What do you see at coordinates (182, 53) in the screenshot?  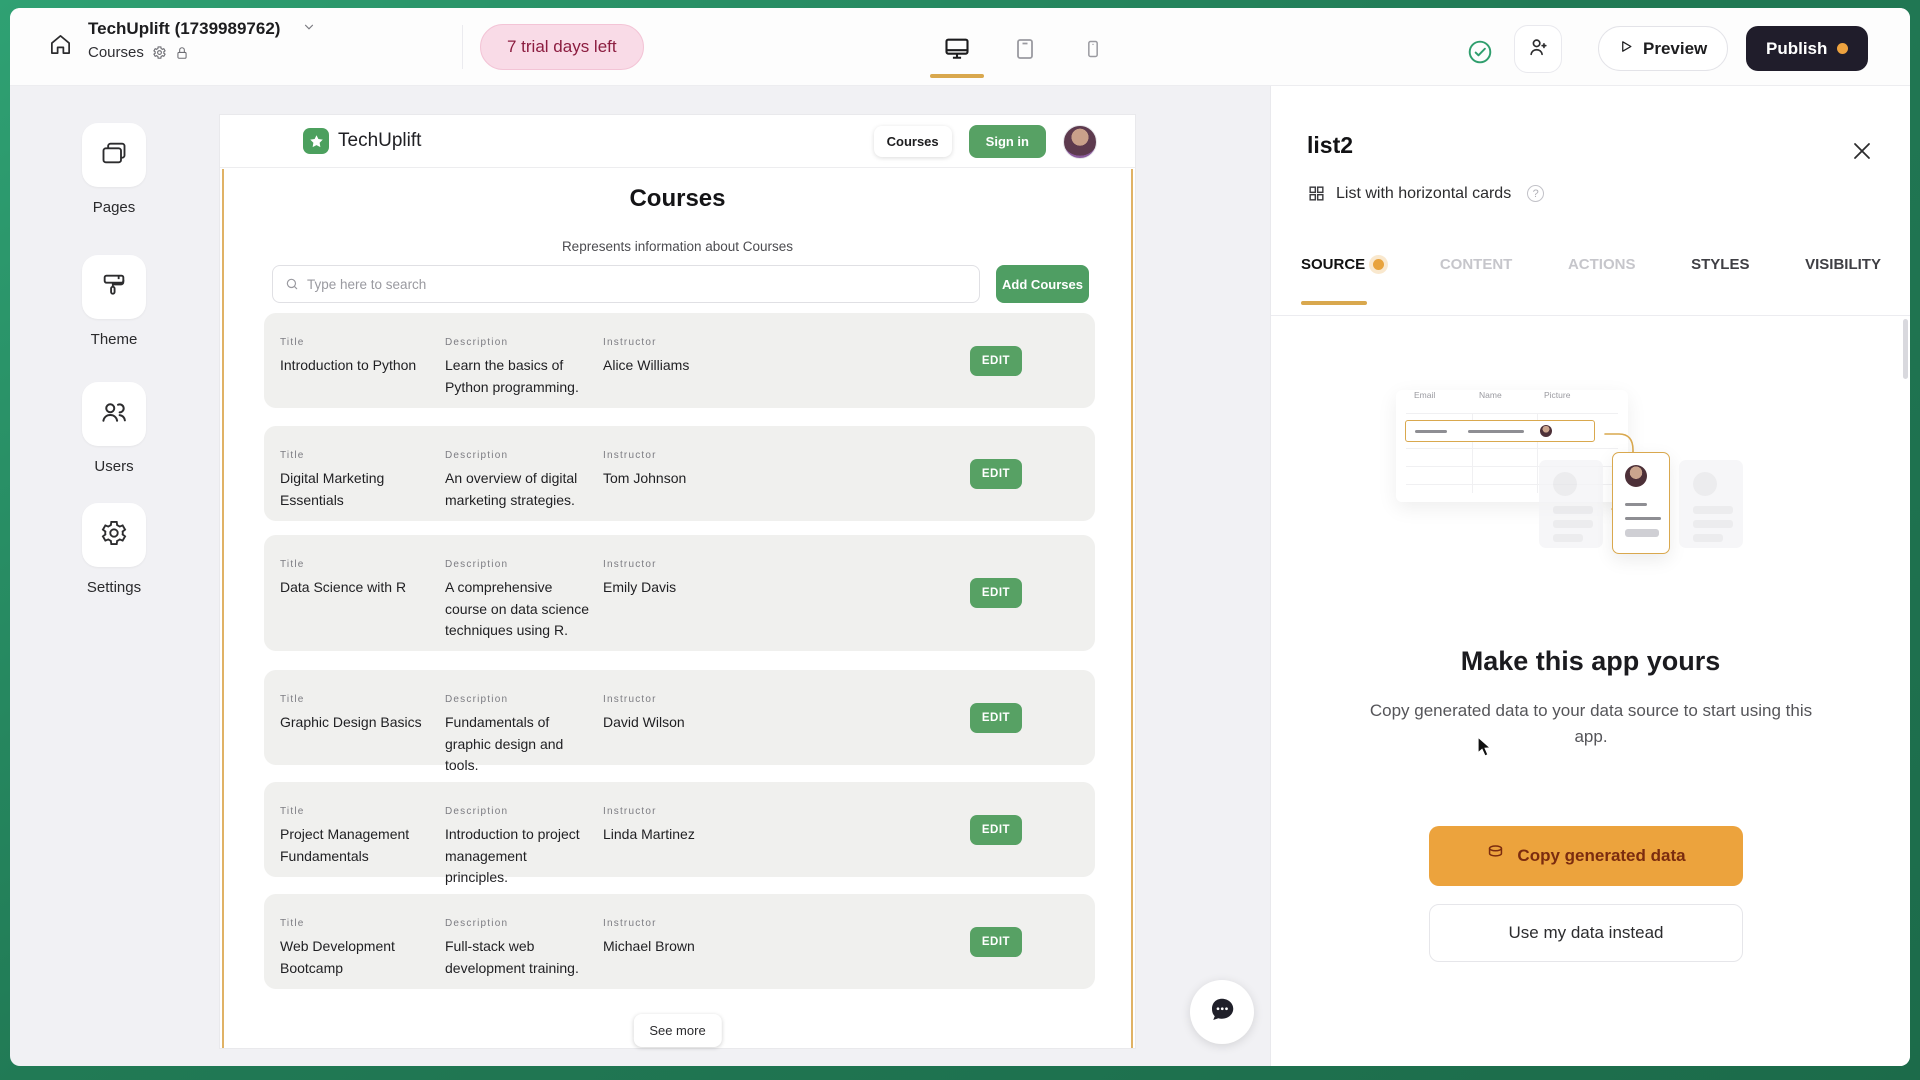 I see `page-lock-icon` at bounding box center [182, 53].